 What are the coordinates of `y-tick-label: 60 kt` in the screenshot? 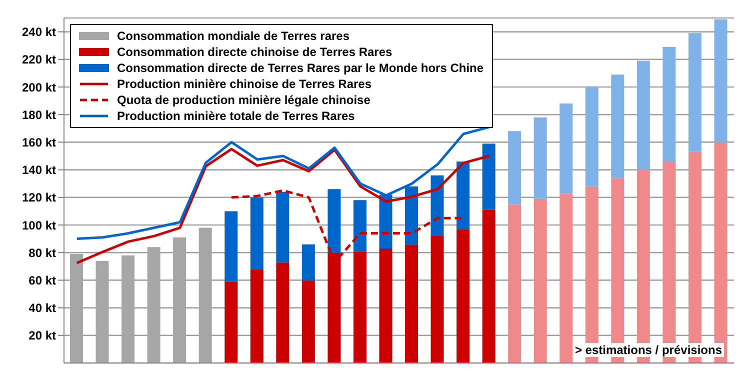 It's located at (42, 280).